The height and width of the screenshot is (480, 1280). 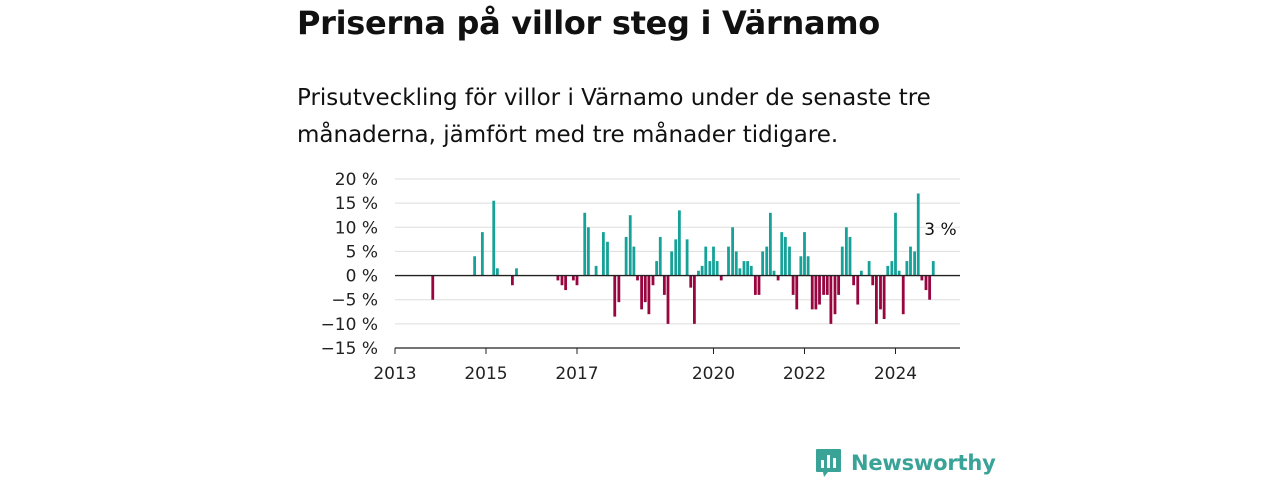 I want to click on annotations: 3 %, so click(x=940, y=230).